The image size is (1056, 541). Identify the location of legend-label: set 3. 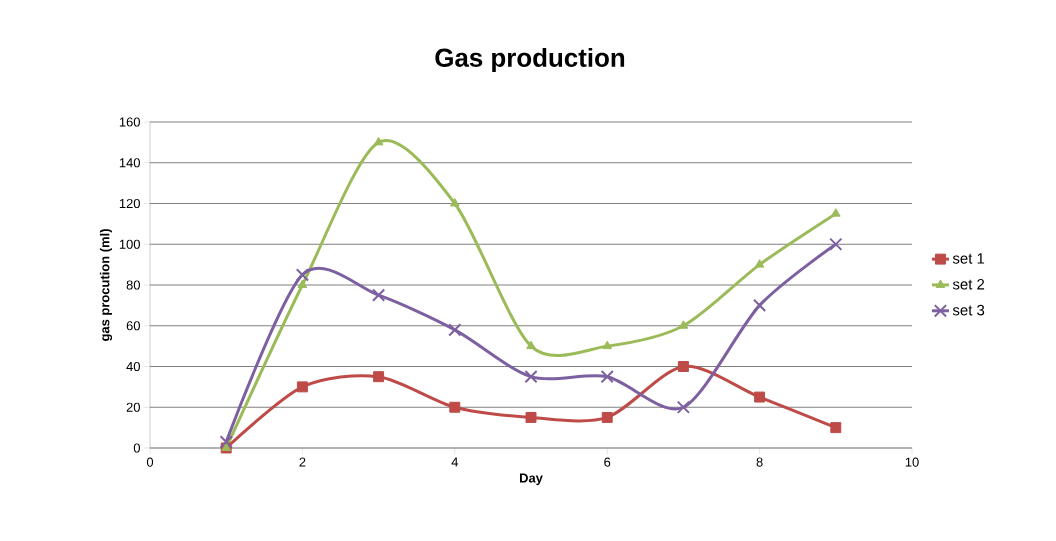
(968, 310).